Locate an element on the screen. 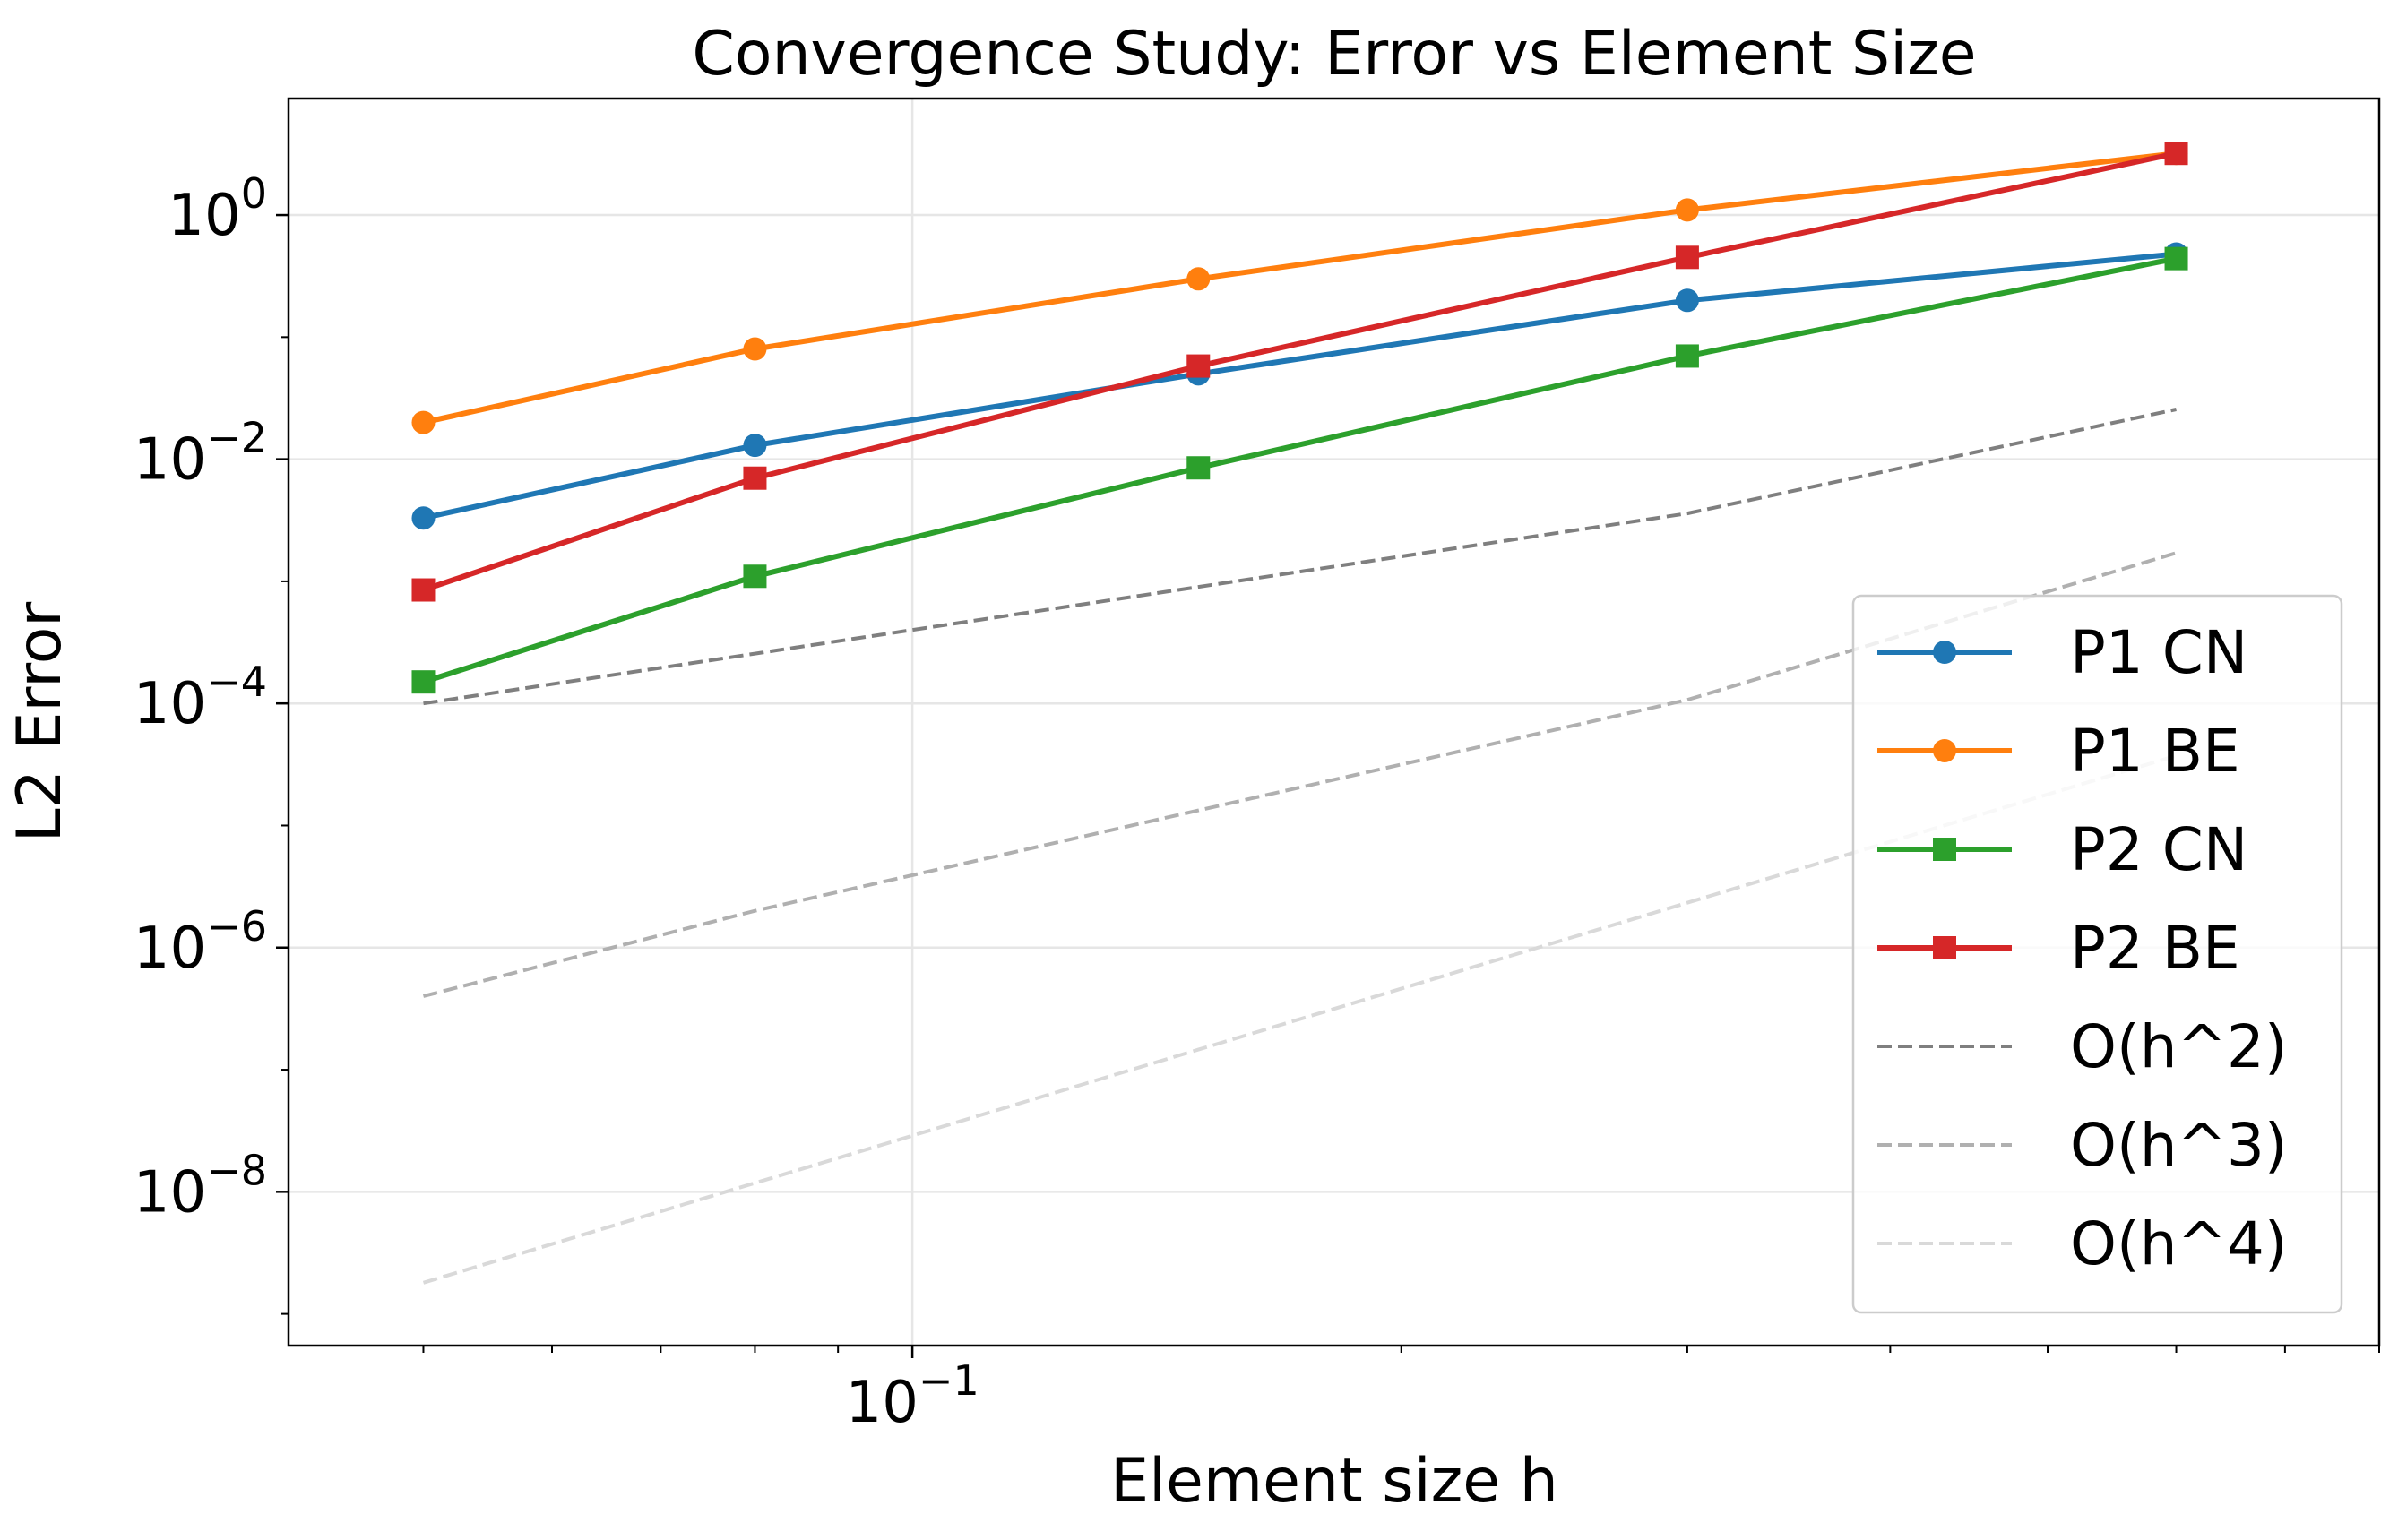 The image size is (2398, 1540). legend-entry: O(h^4) is located at coordinates (2083, 1243).